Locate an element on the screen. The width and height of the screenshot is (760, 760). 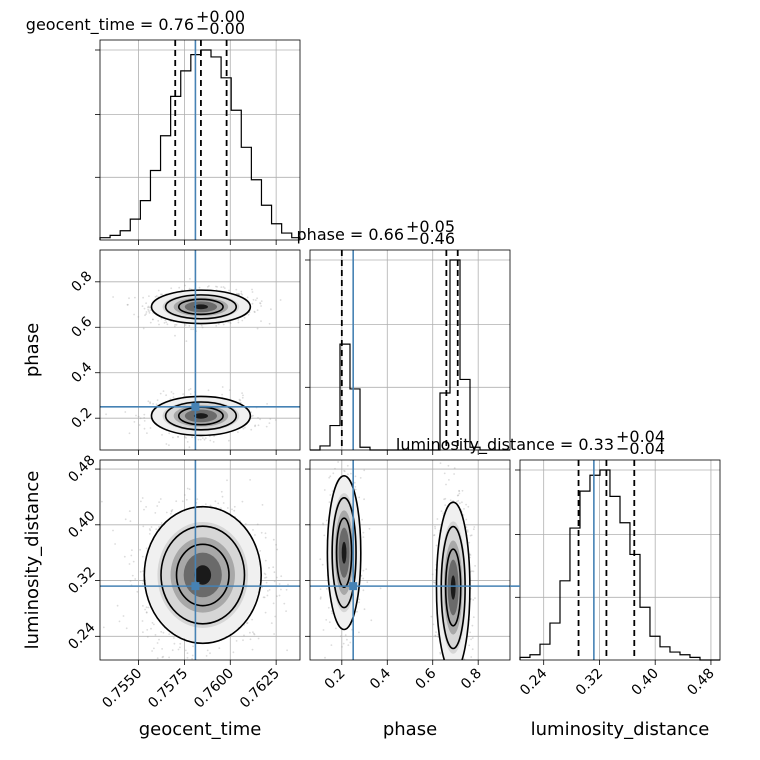
title-plus: +0.04 is located at coordinates (640, 436).